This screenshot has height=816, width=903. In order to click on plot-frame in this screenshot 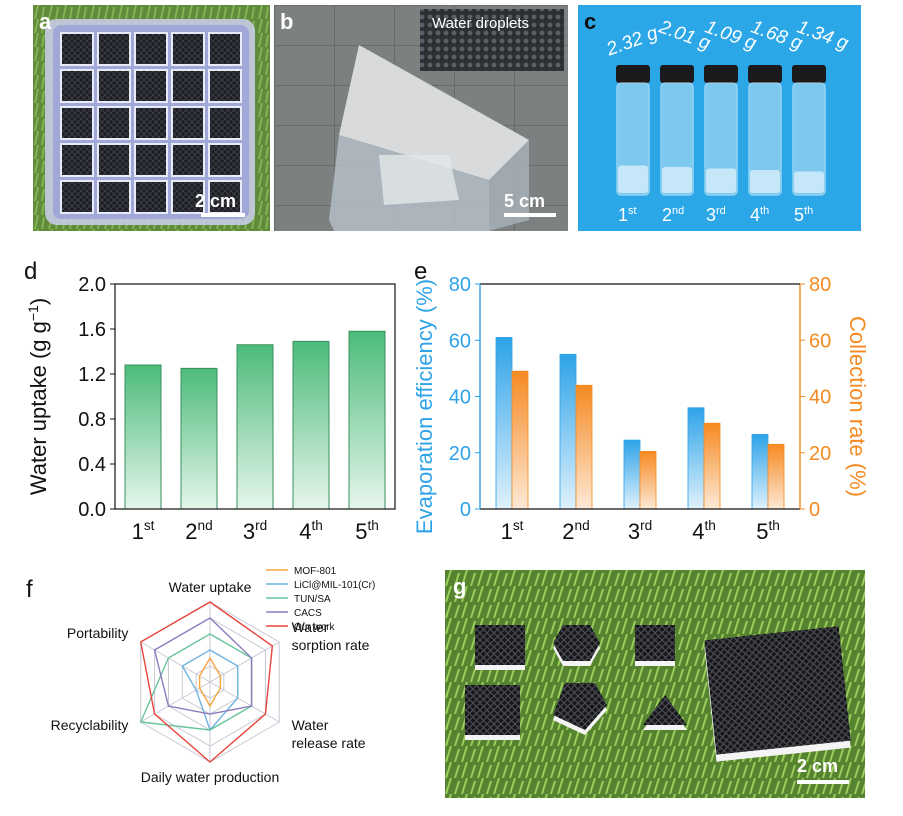, I will do `click(255, 396)`.